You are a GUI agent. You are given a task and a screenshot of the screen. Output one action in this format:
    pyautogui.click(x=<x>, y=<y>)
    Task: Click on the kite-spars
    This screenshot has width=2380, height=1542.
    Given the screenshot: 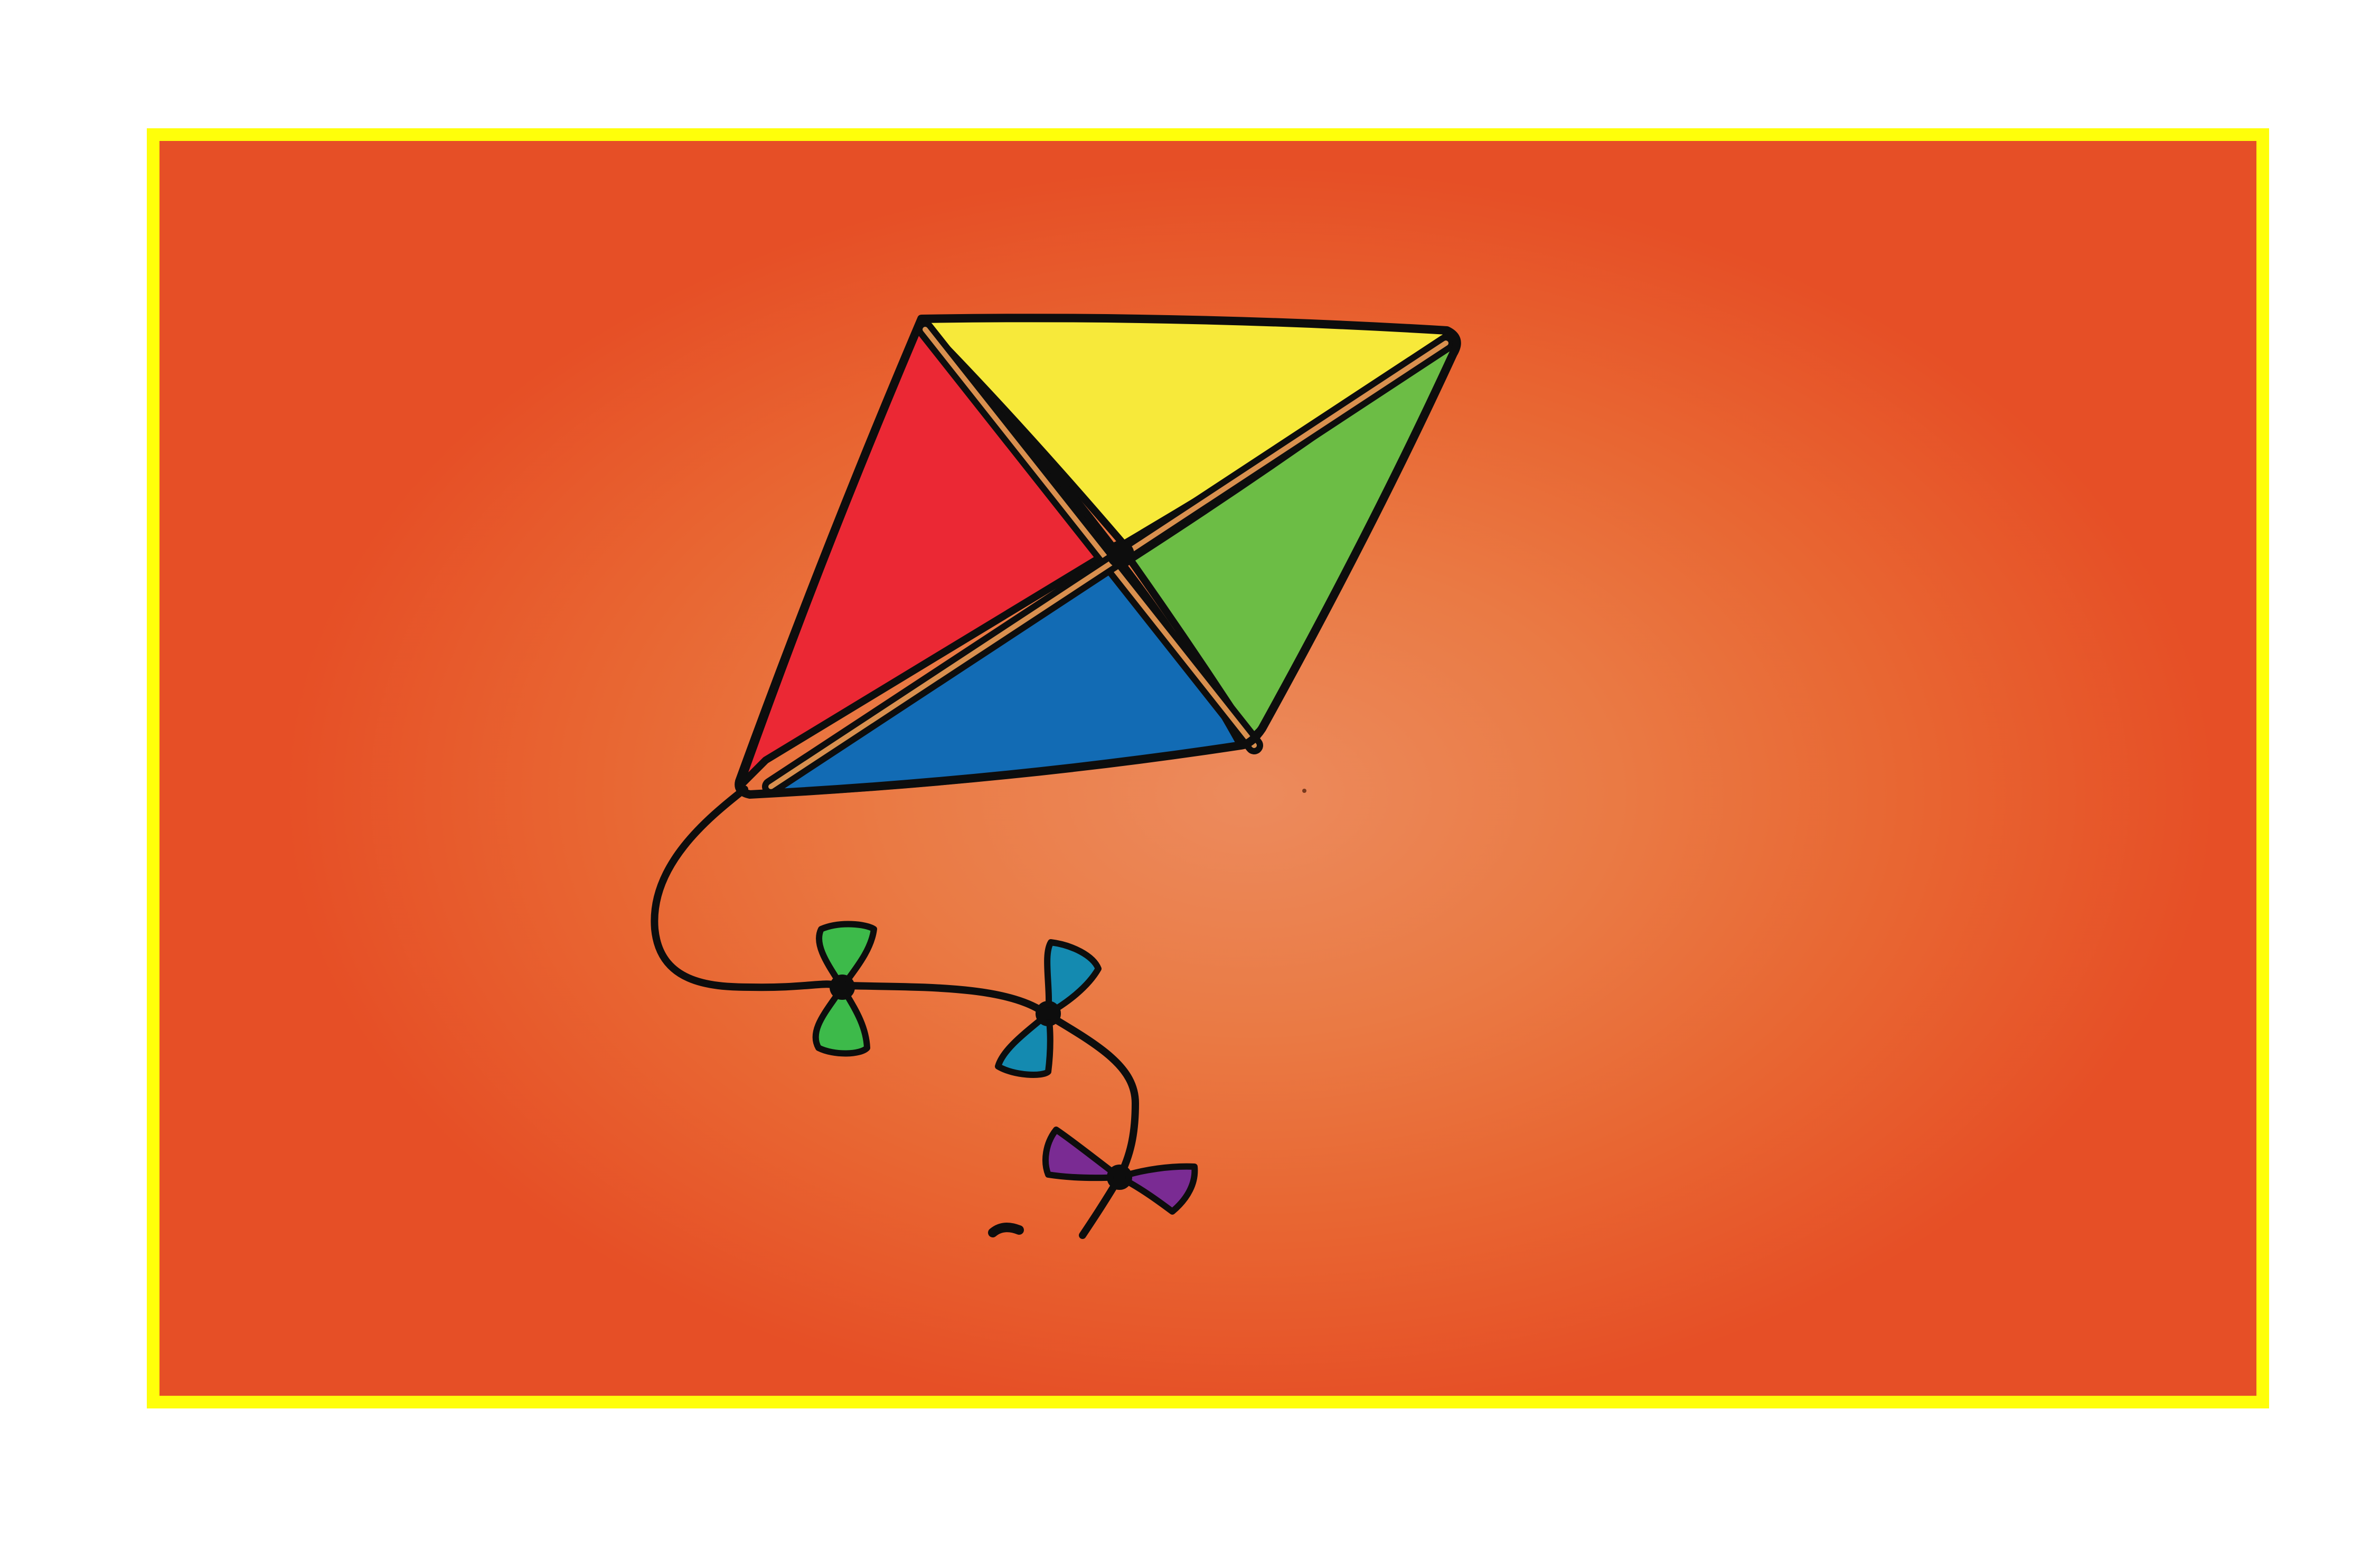 What is the action you would take?
    pyautogui.click(x=1108, y=558)
    